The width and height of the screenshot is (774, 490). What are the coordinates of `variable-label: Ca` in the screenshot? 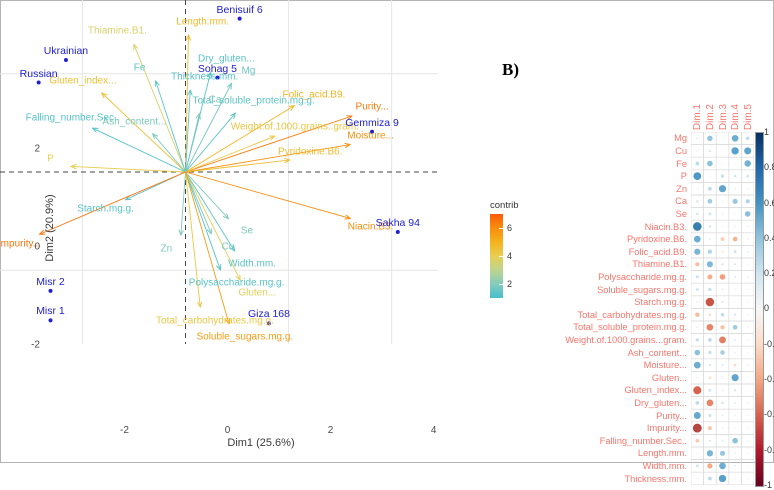 It's located at (215, 100).